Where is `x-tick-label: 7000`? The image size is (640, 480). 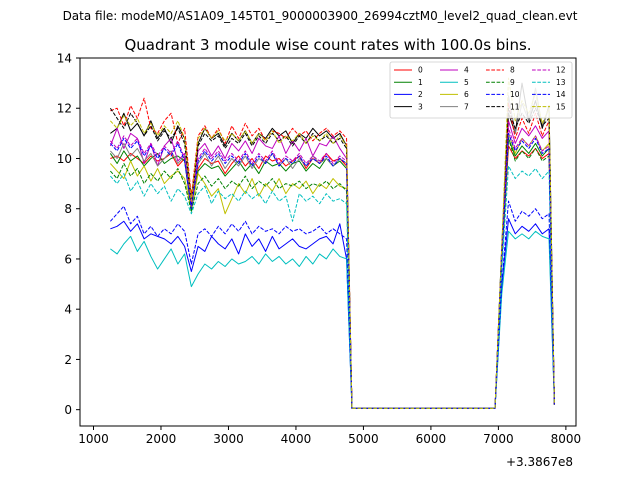 x-tick-label: 7000 is located at coordinates (498, 439).